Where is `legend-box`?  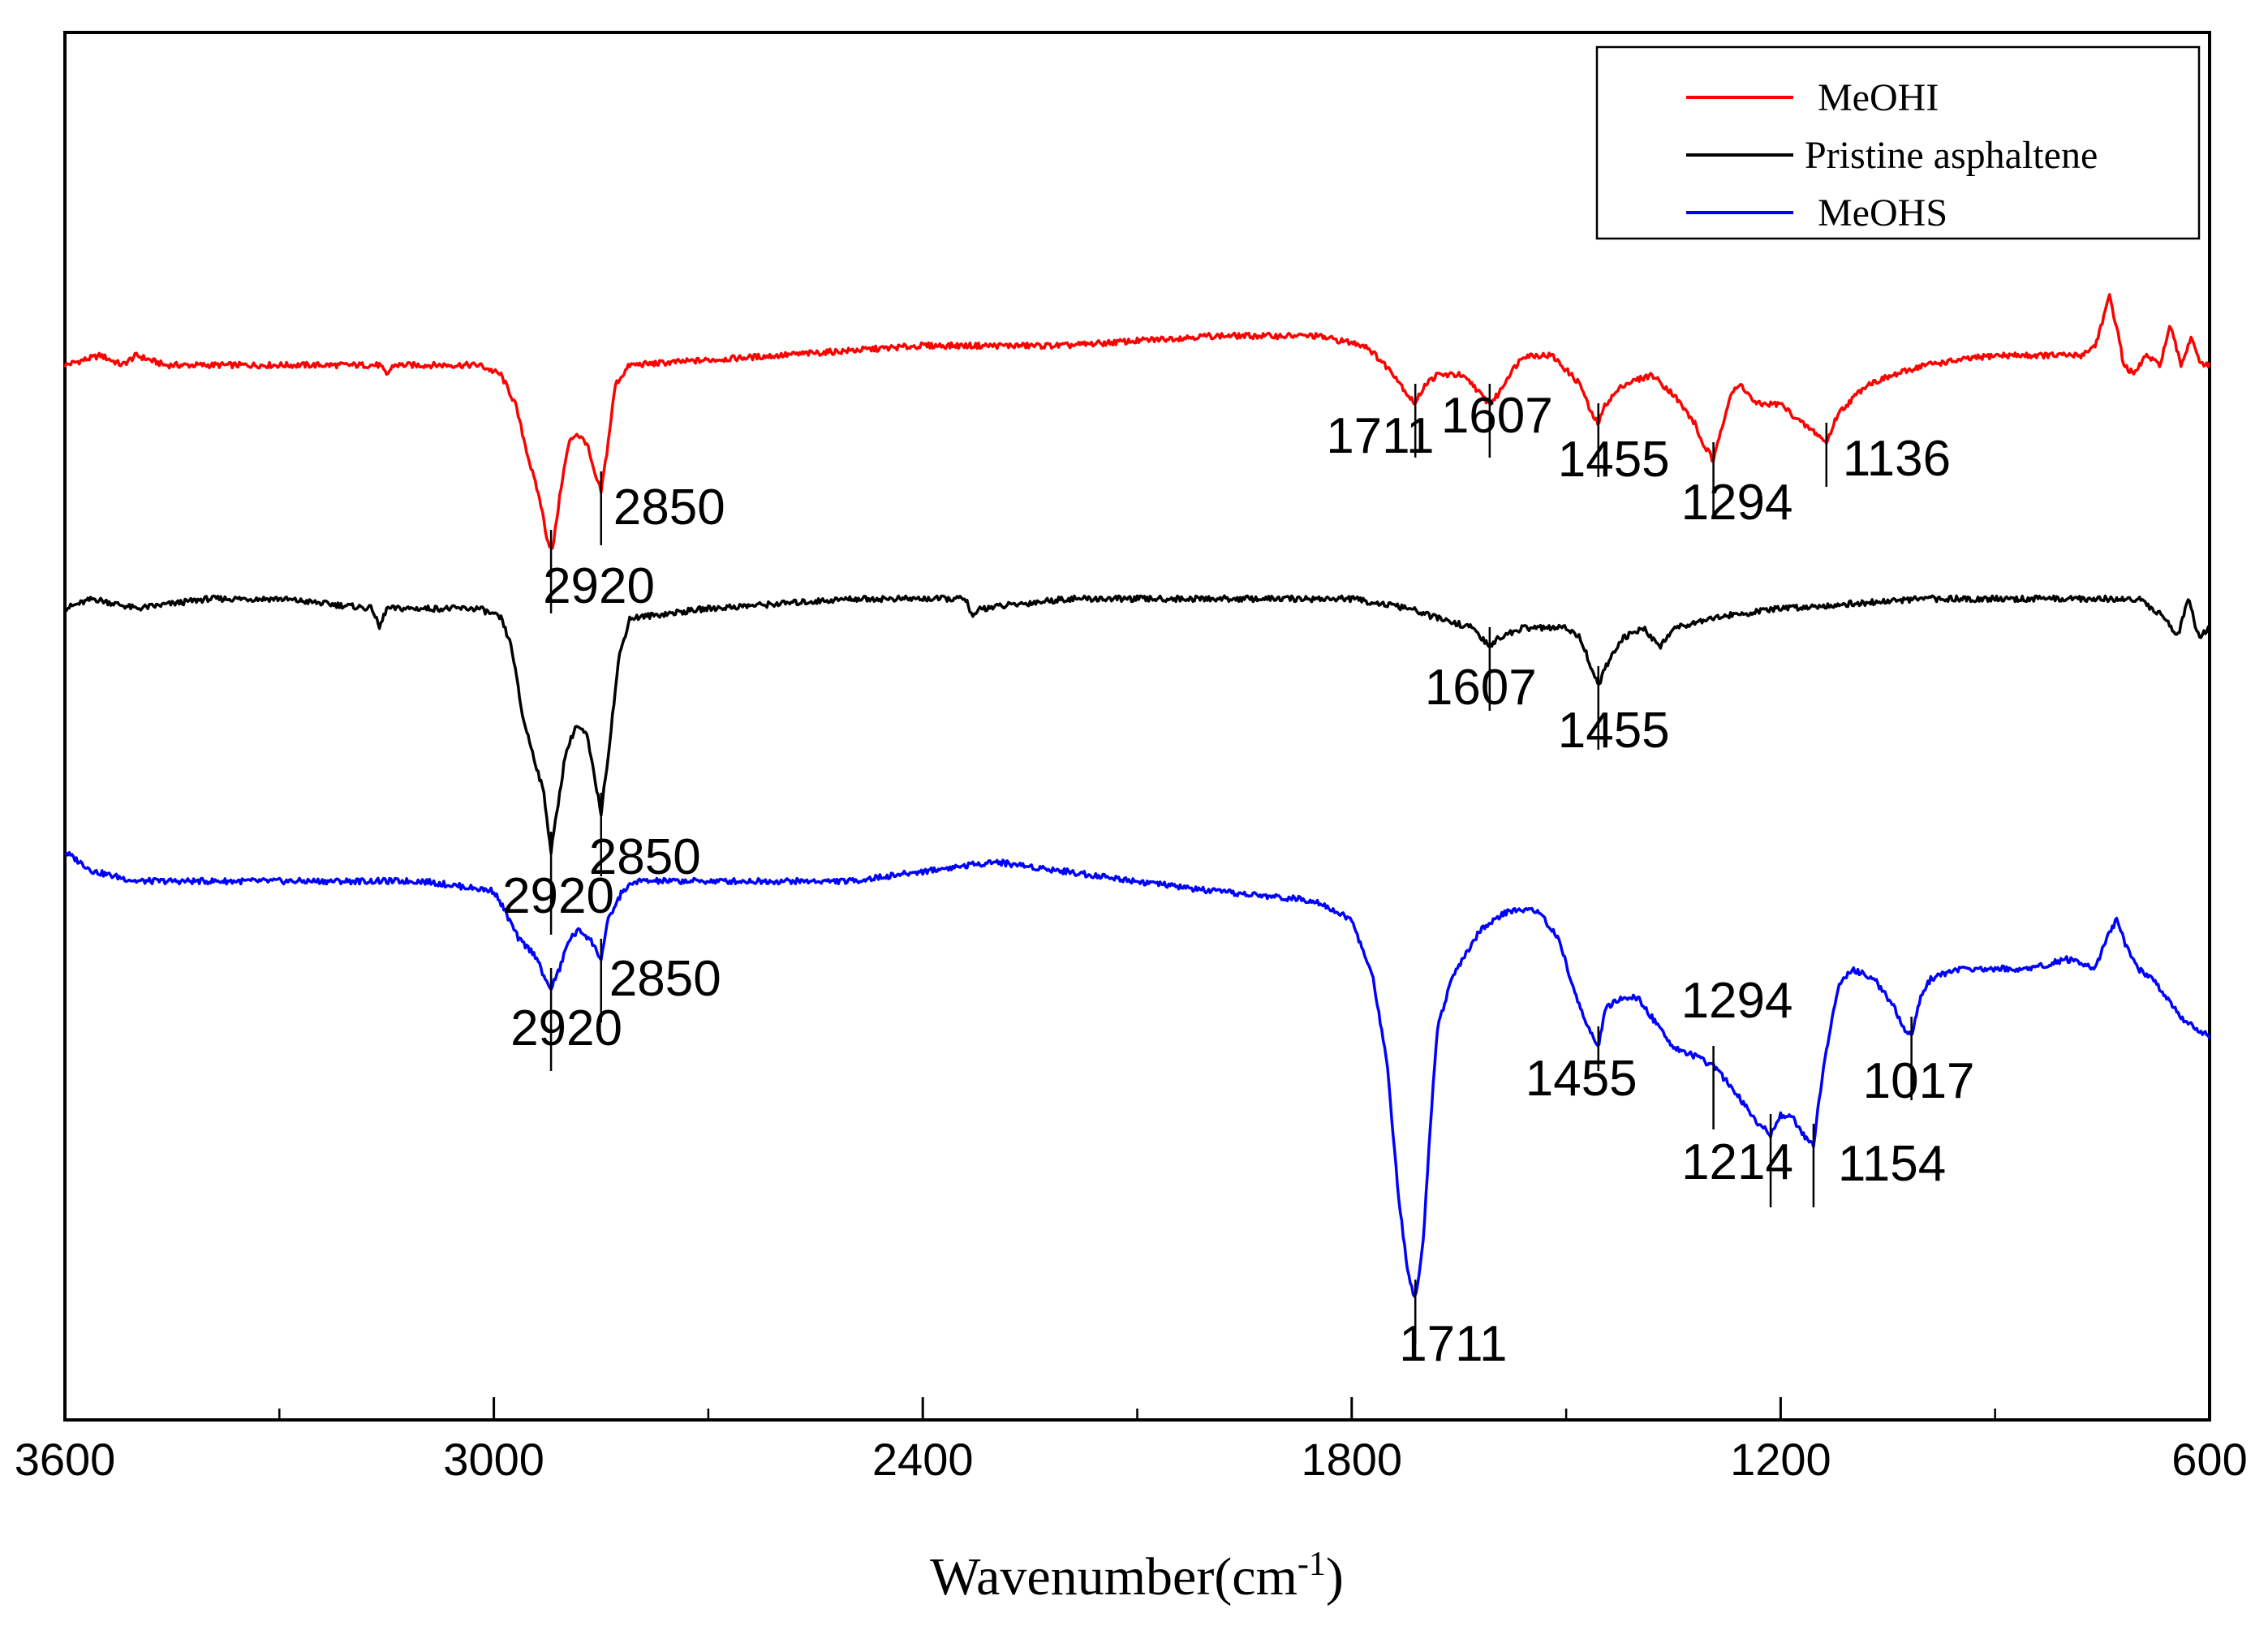 legend-box is located at coordinates (1898, 142).